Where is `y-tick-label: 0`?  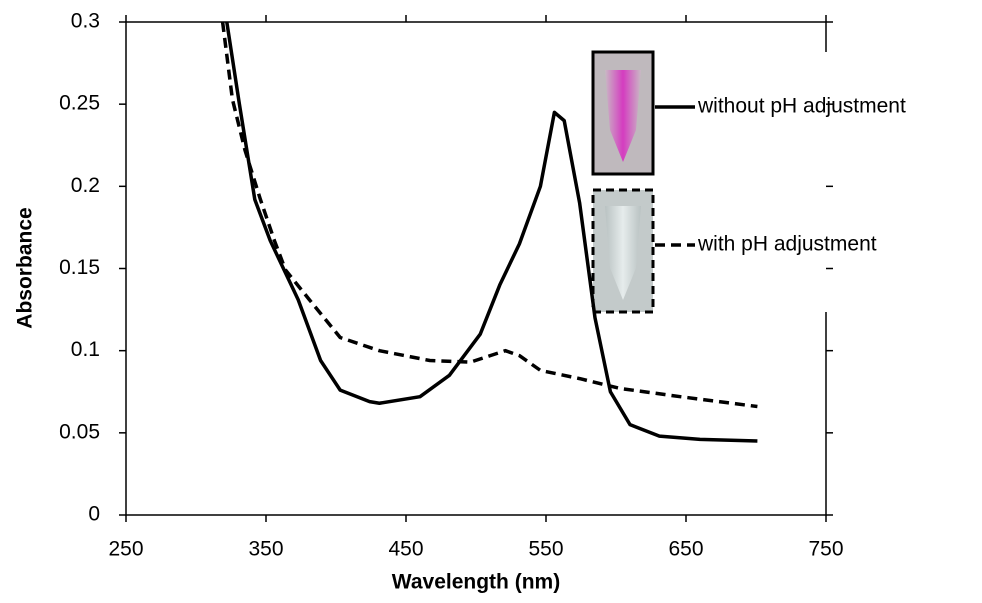
y-tick-label: 0 is located at coordinates (94, 514).